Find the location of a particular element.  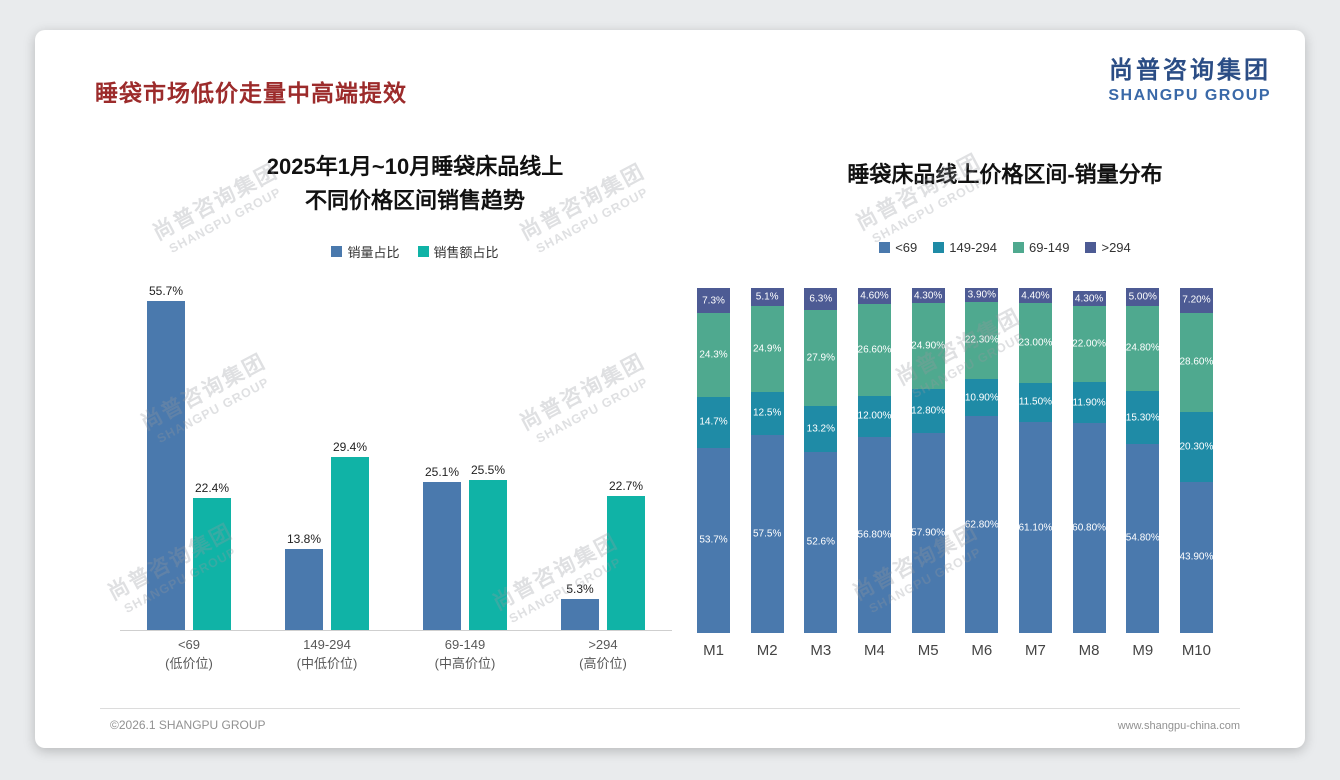

bar-segment: 24.80% is located at coordinates (1143, 348).